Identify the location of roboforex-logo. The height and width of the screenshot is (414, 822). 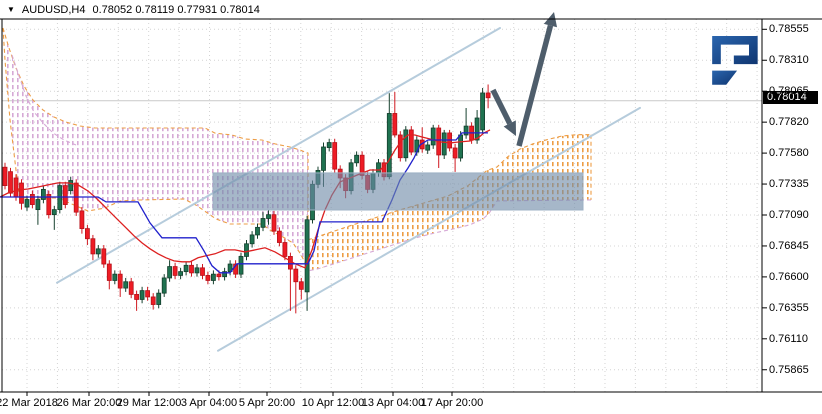
(735, 60).